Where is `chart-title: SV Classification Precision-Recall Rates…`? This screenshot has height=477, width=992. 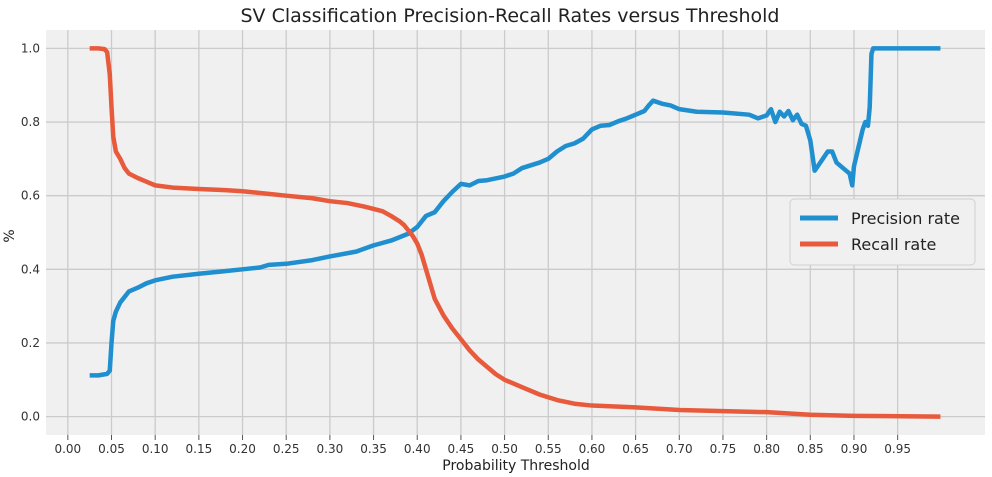
chart-title: SV Classification Precision-Recall Rates… is located at coordinates (510, 16).